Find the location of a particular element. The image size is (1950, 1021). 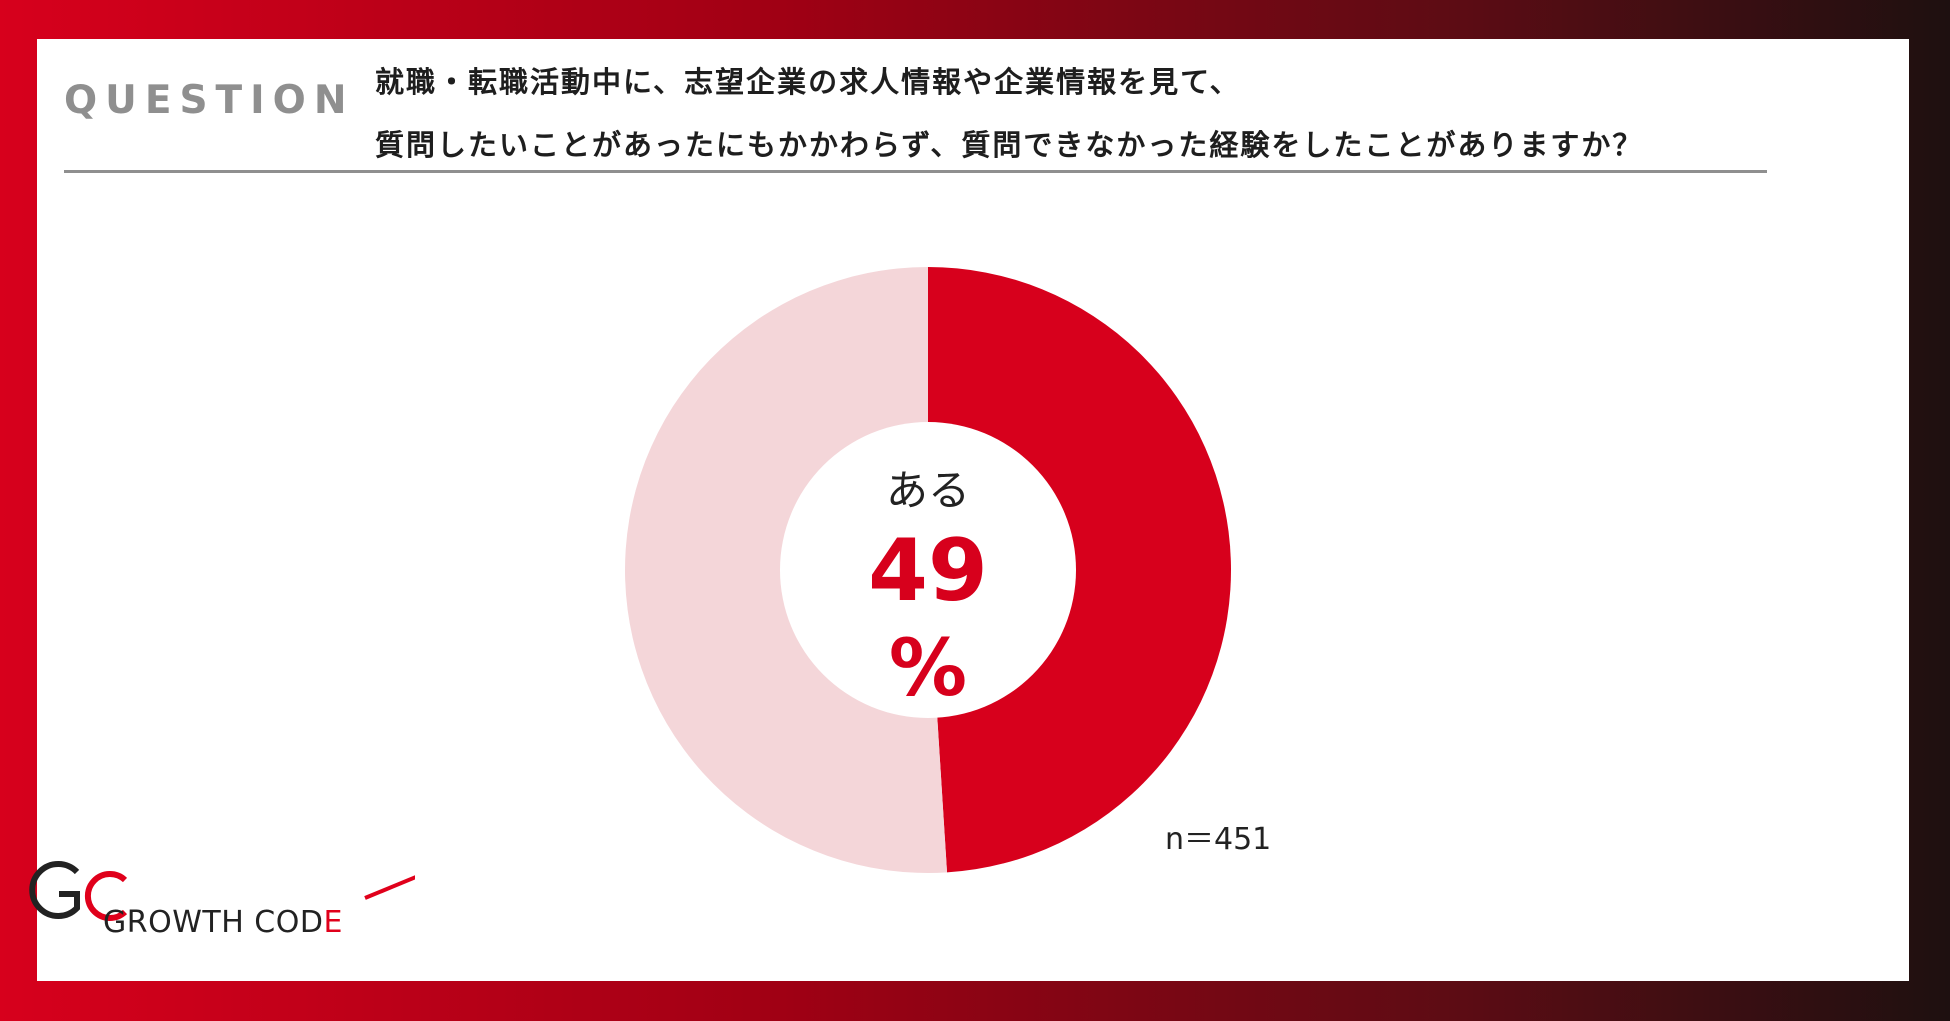

logo-wordmark: GROWTH CODE is located at coordinates (223, 922).